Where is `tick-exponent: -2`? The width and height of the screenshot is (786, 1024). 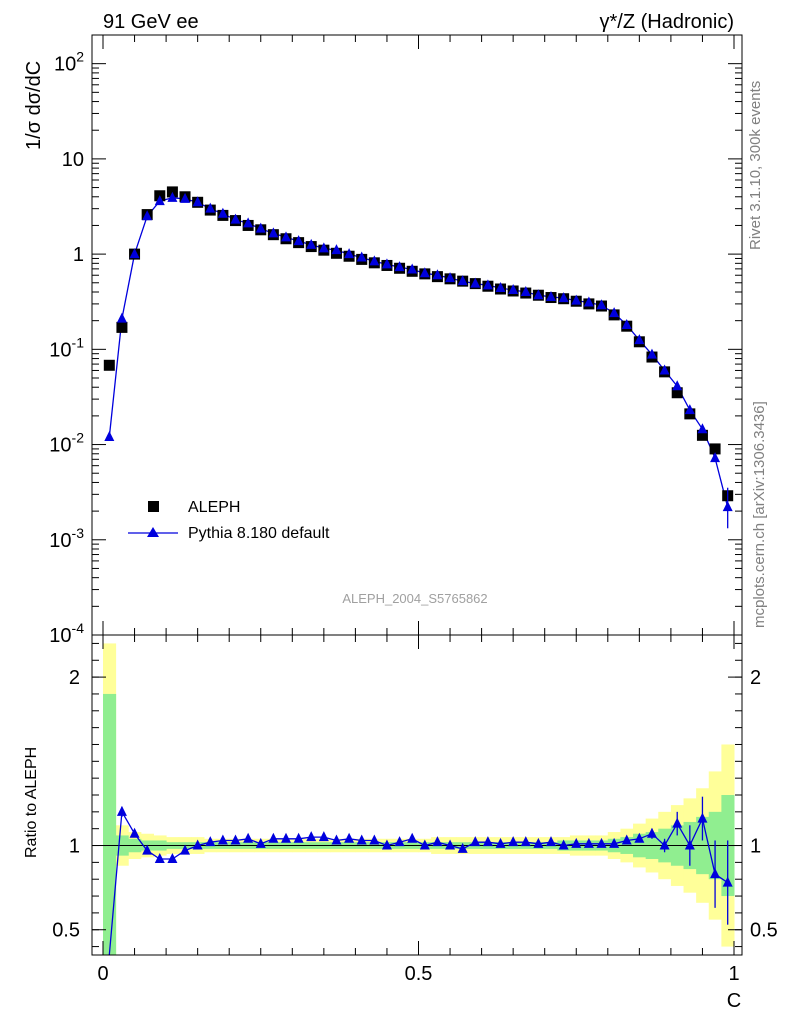 tick-exponent: -2 is located at coordinates (78, 438).